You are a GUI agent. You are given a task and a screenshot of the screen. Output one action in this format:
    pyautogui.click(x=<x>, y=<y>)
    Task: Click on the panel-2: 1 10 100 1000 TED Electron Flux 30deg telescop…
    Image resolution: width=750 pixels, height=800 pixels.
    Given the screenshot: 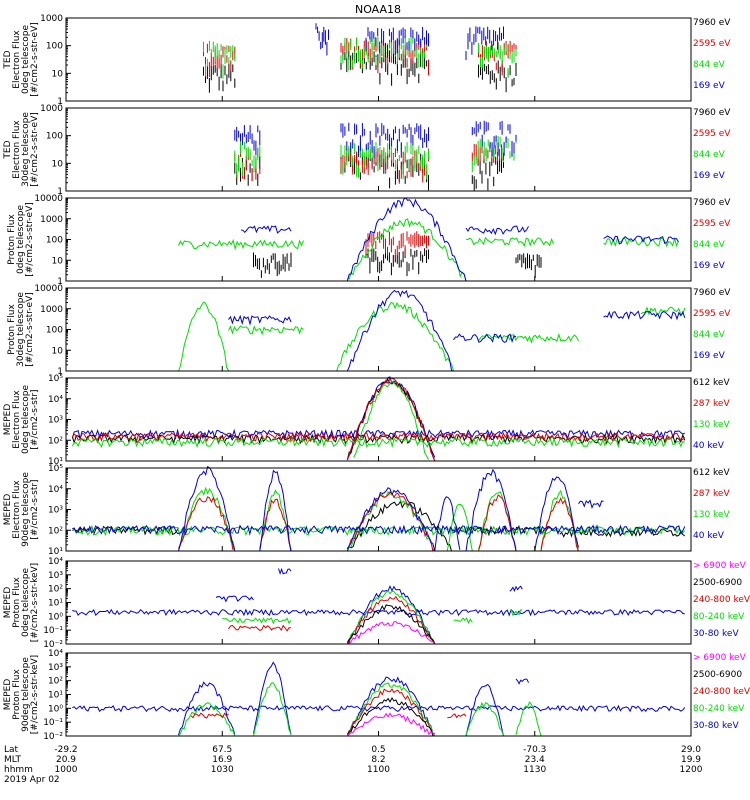 What is the action you would take?
    pyautogui.click(x=367, y=150)
    